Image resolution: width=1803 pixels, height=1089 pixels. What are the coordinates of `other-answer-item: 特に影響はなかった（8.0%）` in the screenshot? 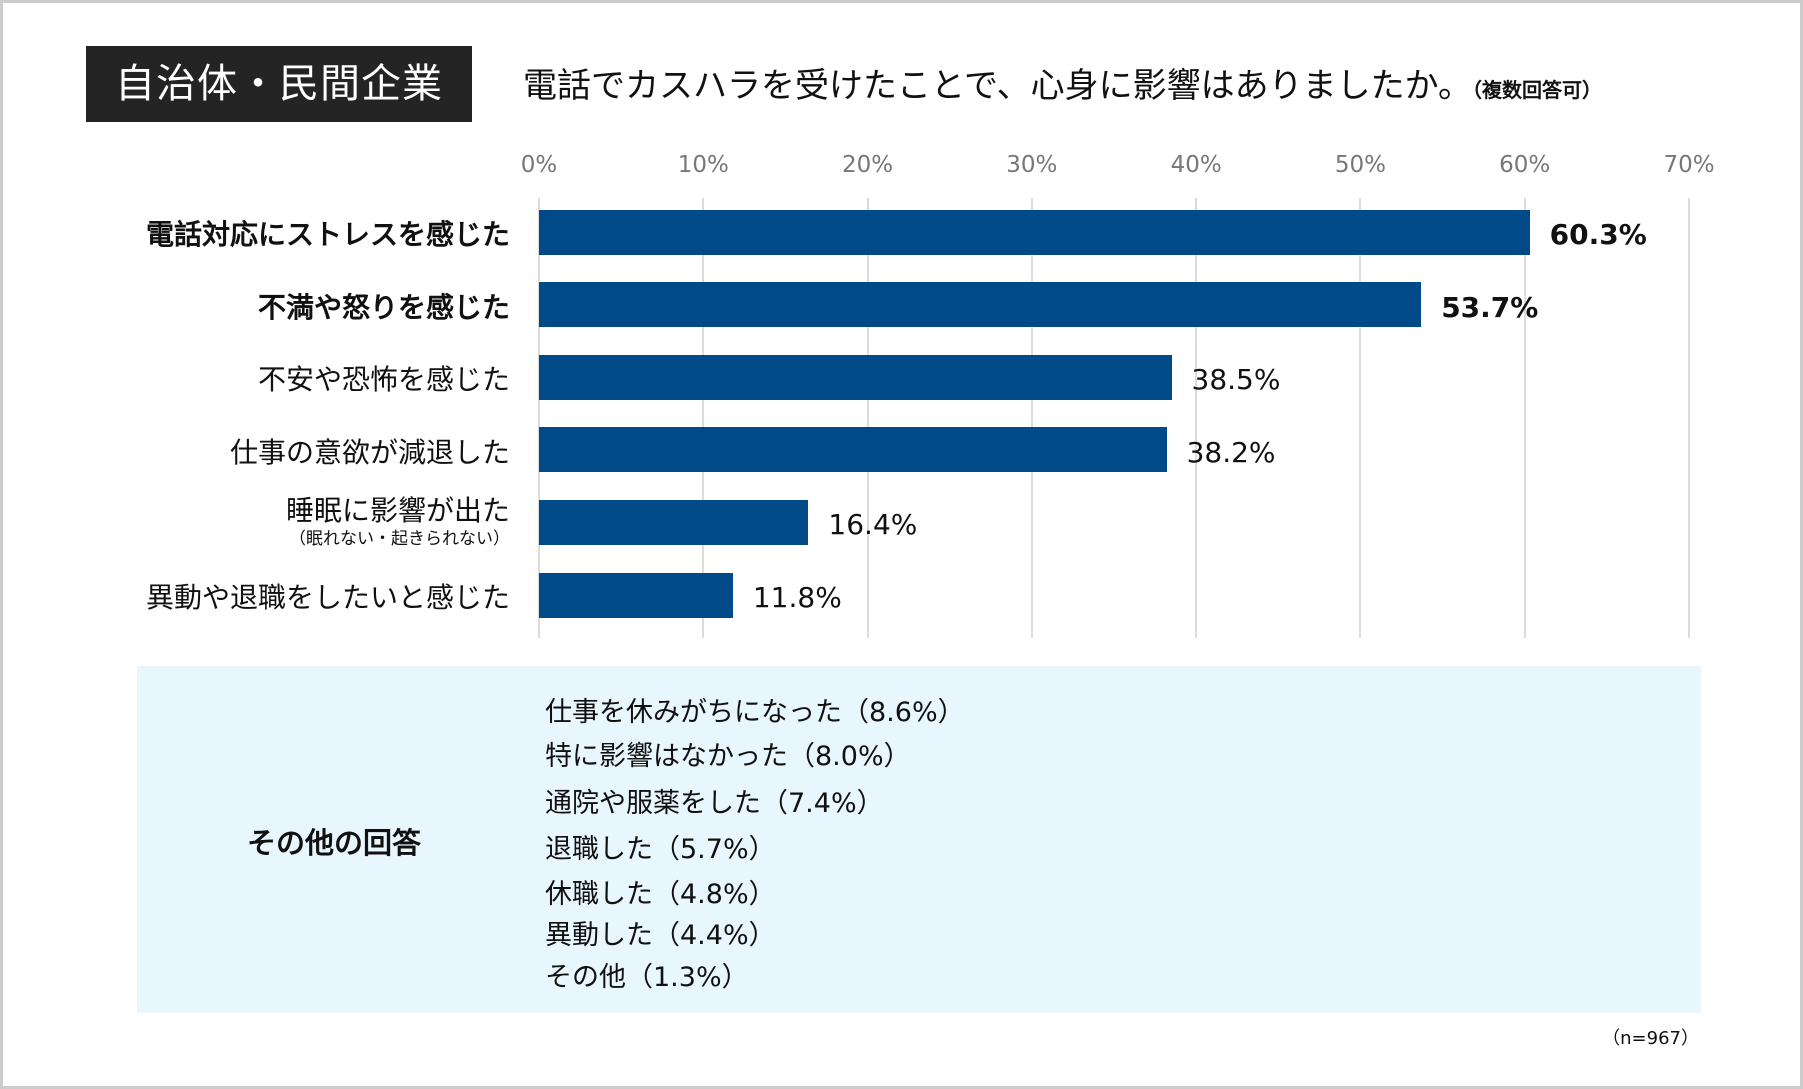 It's located at (728, 756).